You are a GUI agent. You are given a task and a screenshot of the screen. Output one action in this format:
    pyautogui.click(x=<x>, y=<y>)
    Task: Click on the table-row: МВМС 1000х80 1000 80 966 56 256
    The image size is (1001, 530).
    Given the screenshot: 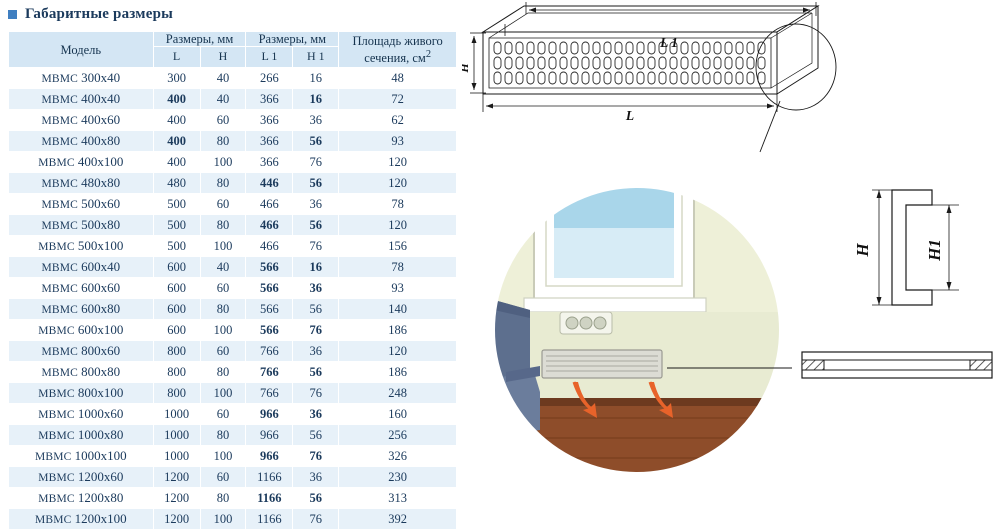 What is the action you would take?
    pyautogui.click(x=232, y=435)
    